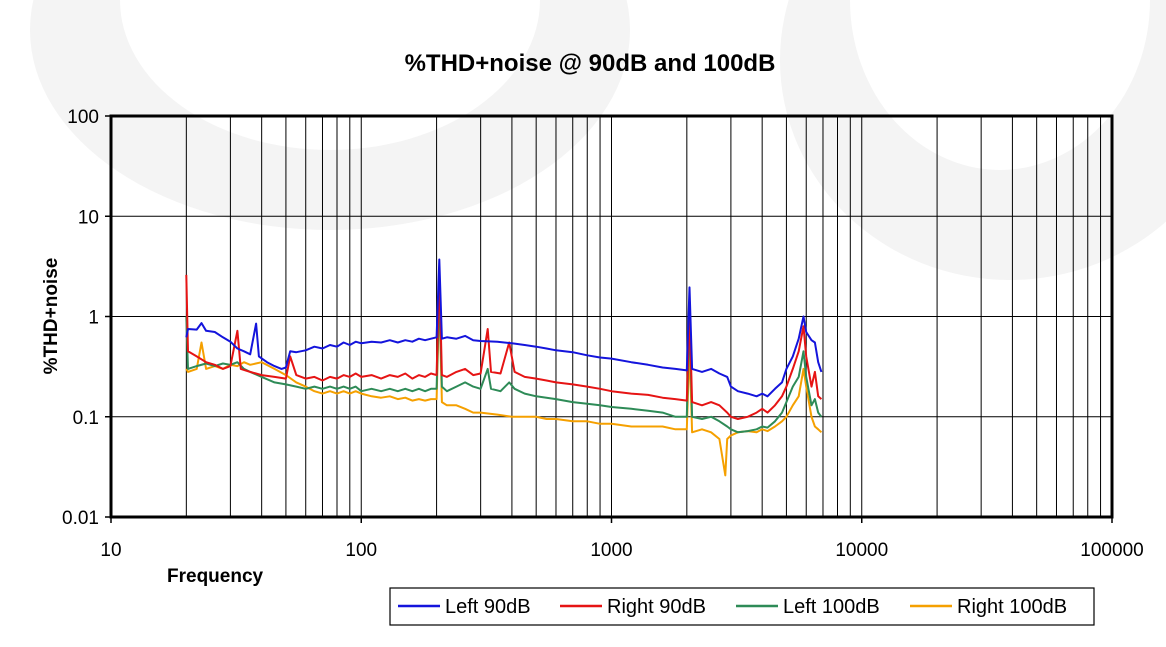  I want to click on x-tick-label: 10, so click(110, 550).